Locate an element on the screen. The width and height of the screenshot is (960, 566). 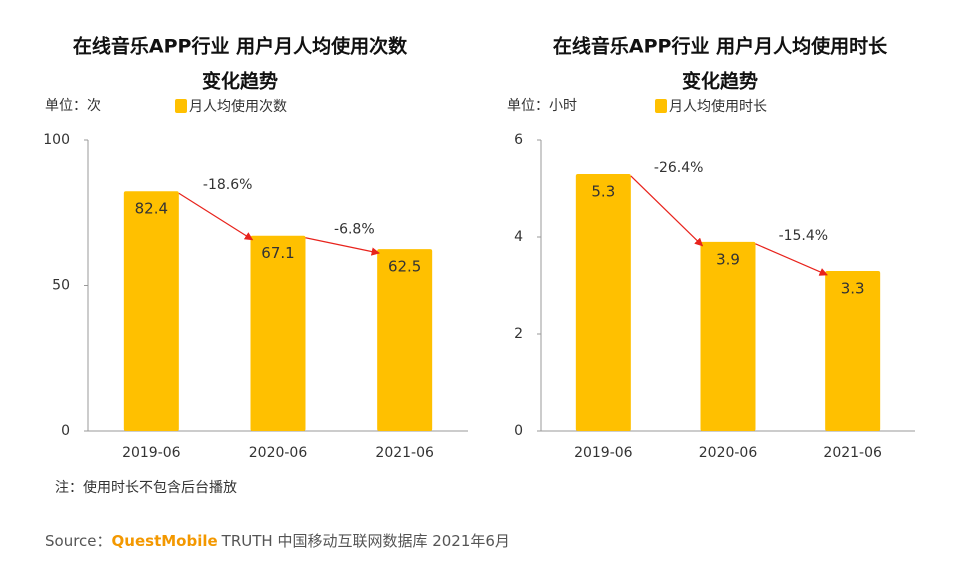
change-label: -18.6% is located at coordinates (228, 185).